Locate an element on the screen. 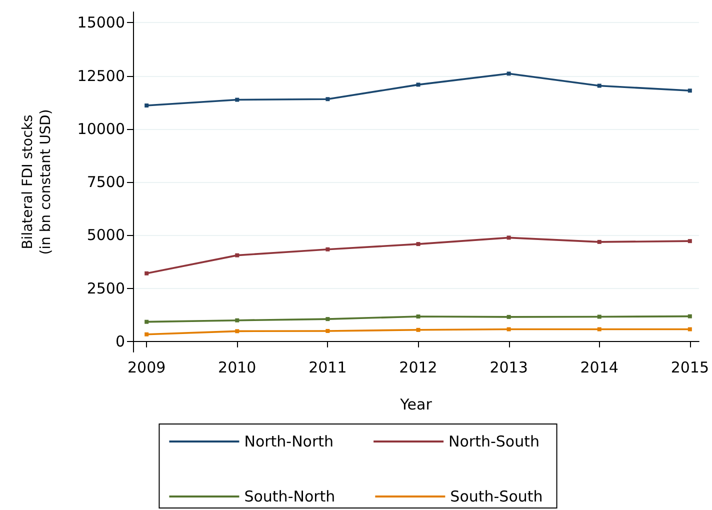  legend-label: North-South is located at coordinates (494, 441).